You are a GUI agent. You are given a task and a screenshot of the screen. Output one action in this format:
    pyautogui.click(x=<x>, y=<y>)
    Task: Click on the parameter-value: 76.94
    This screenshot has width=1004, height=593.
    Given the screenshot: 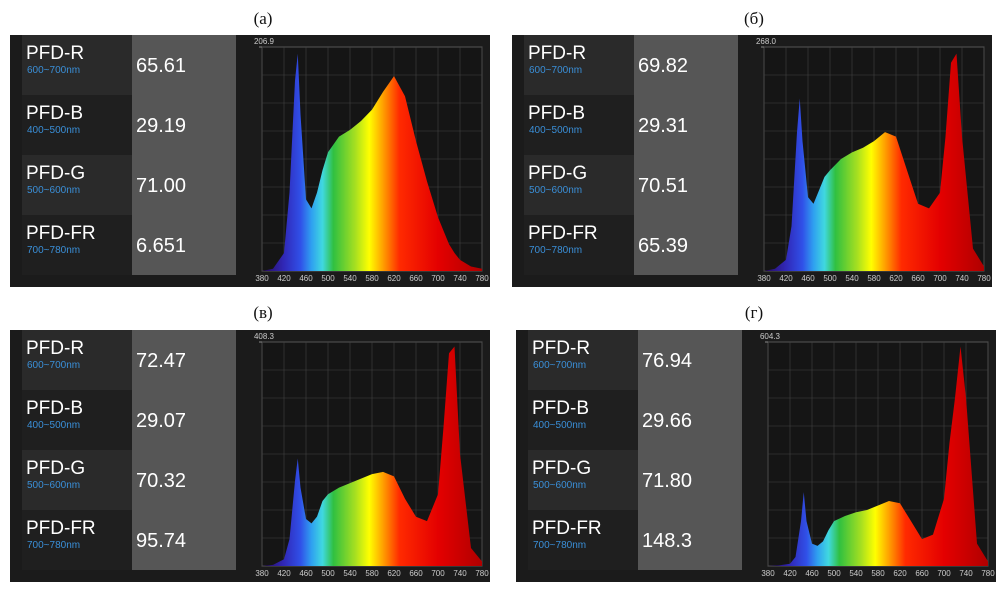 What is the action you would take?
    pyautogui.click(x=667, y=361)
    